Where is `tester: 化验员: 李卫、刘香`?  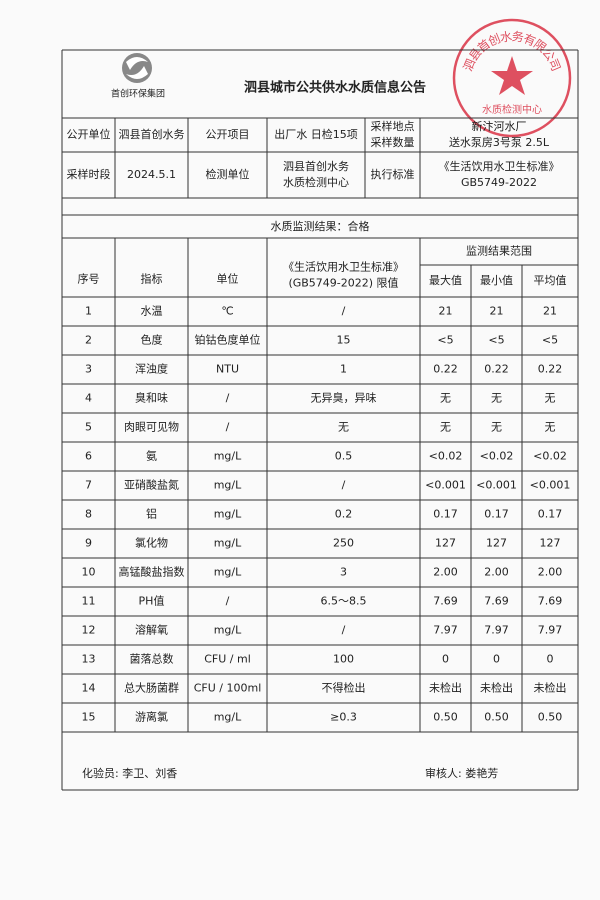
tester: 化验员: 李卫、刘香 is located at coordinates (129, 773).